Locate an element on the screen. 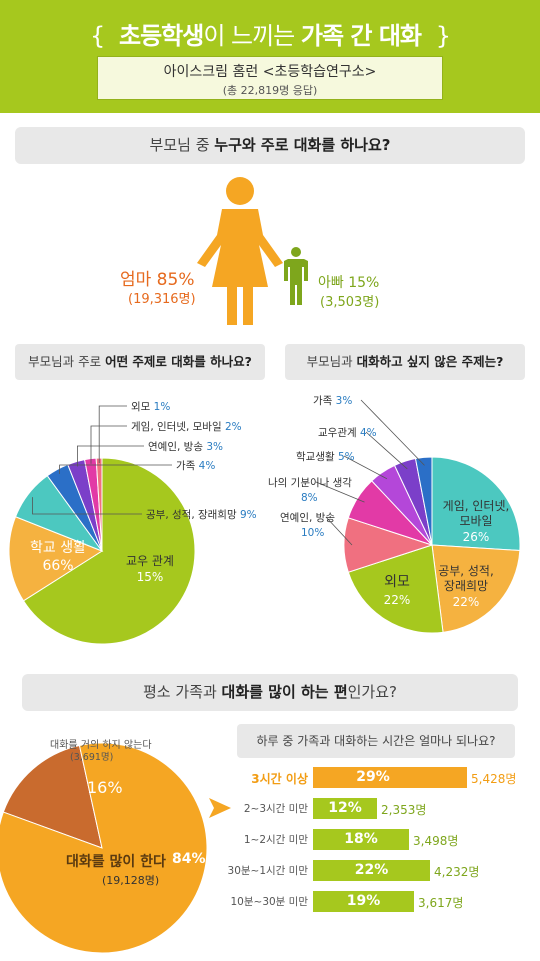 The width and height of the screenshot is (540, 961). q4-part1: 평소 가족과 is located at coordinates (182, 692).